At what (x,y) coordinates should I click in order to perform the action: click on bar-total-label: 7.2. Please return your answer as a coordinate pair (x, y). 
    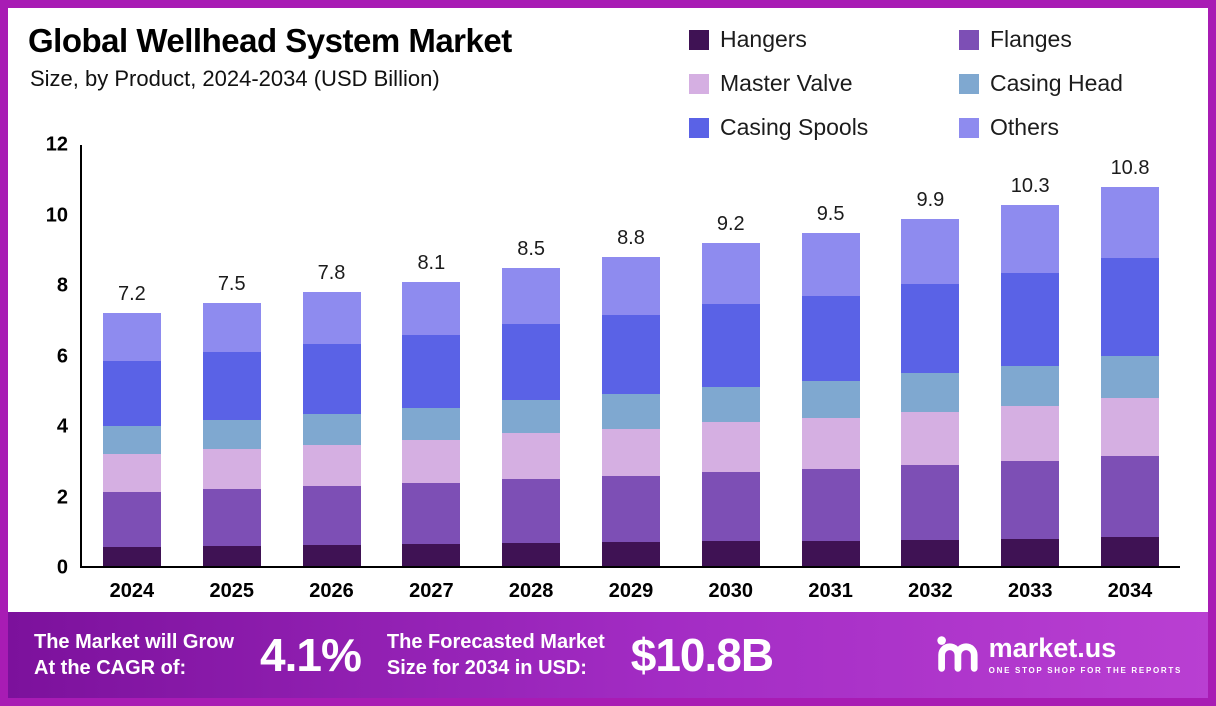
    Looking at the image, I should click on (132, 294).